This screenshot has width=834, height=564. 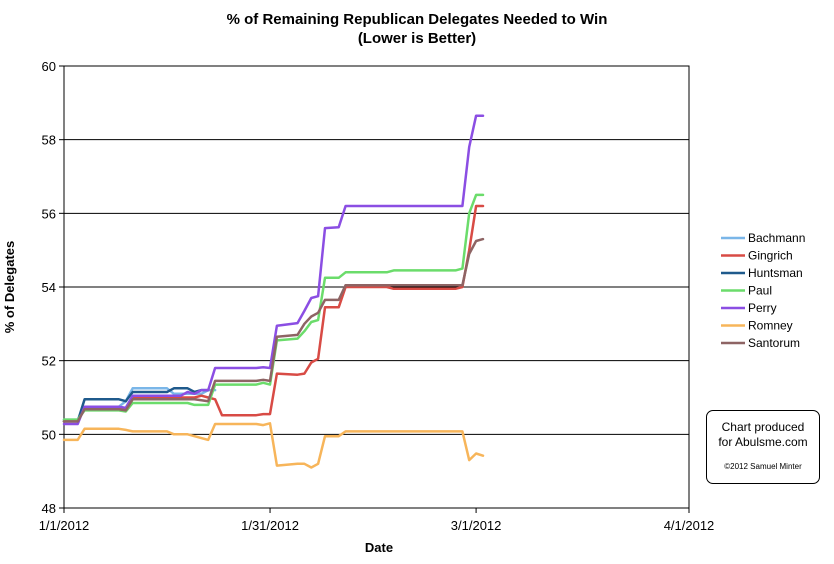 I want to click on x-tick-label: 1/1/2012, so click(x=64, y=525).